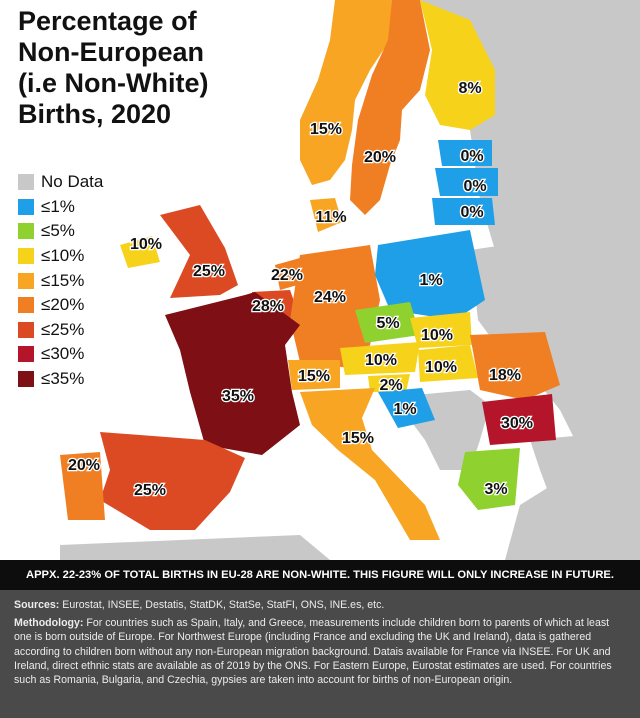 Image resolution: width=640 pixels, height=718 pixels. I want to click on label-lithuania: 0%, so click(471, 212).